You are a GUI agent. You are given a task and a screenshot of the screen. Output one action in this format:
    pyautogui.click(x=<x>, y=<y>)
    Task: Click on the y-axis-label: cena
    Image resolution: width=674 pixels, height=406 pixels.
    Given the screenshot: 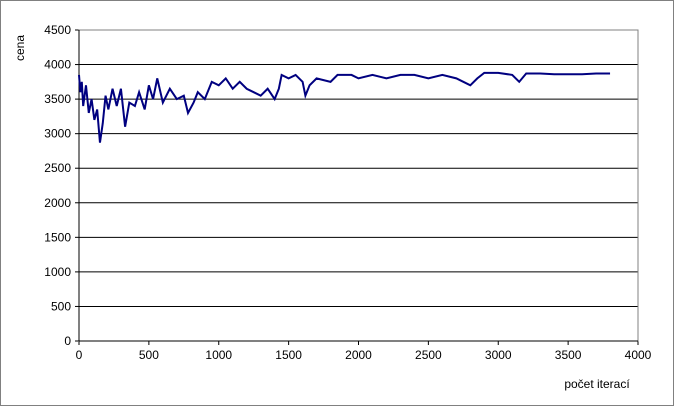 What is the action you would take?
    pyautogui.click(x=20, y=48)
    